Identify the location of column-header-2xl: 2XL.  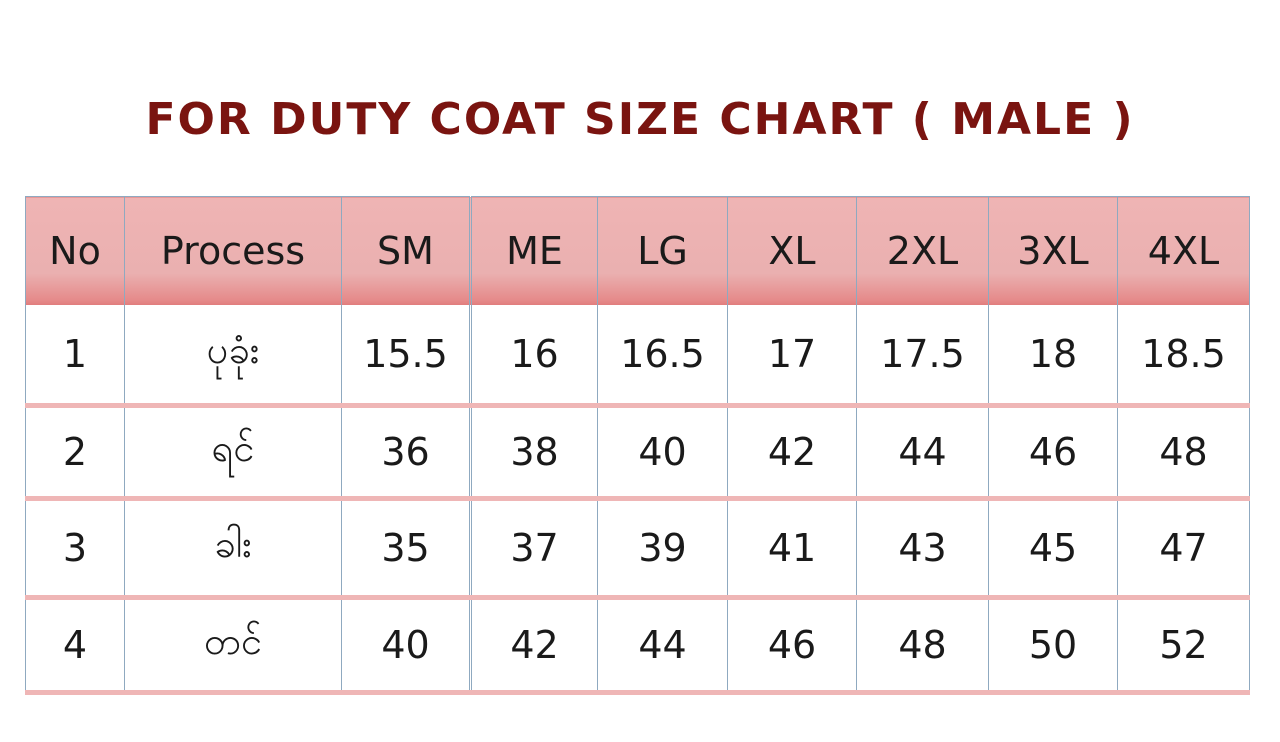
(922, 250).